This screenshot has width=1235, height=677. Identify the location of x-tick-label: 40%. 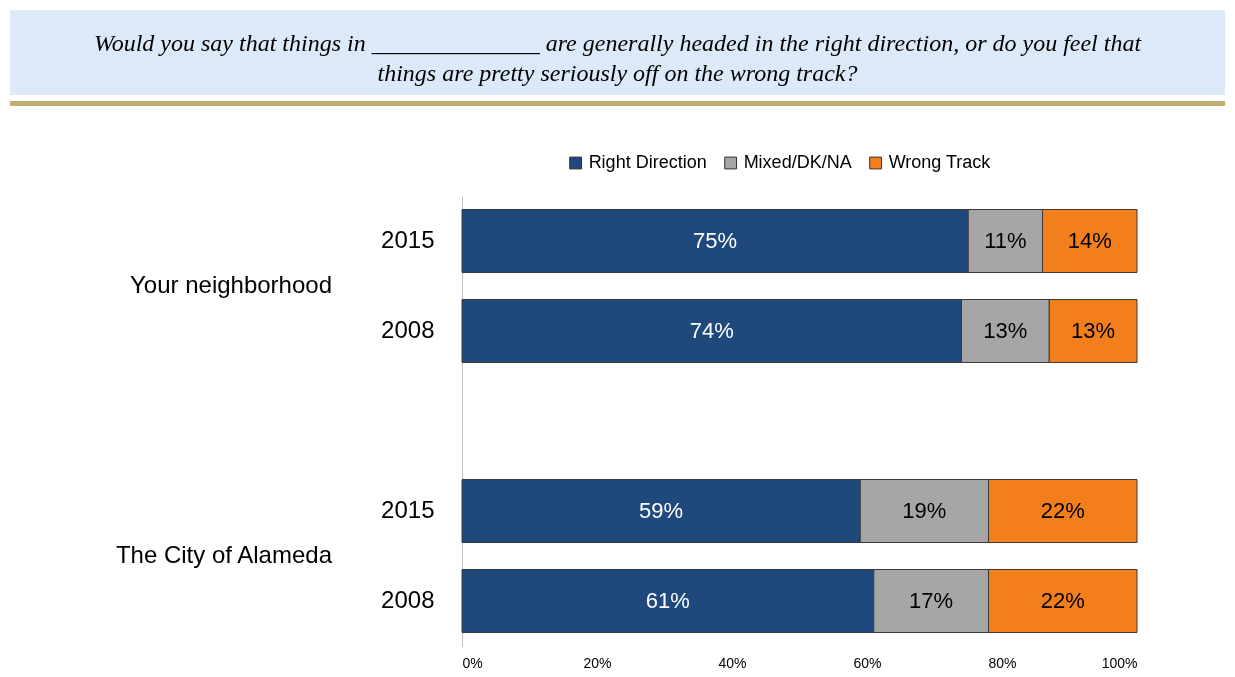
(732, 662).